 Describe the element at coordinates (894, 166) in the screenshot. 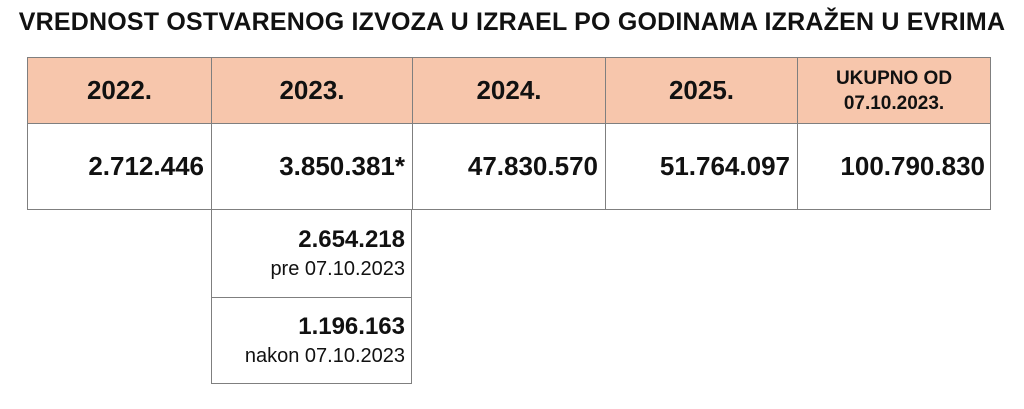

I see `value-cell-total: 100.790.830` at that location.